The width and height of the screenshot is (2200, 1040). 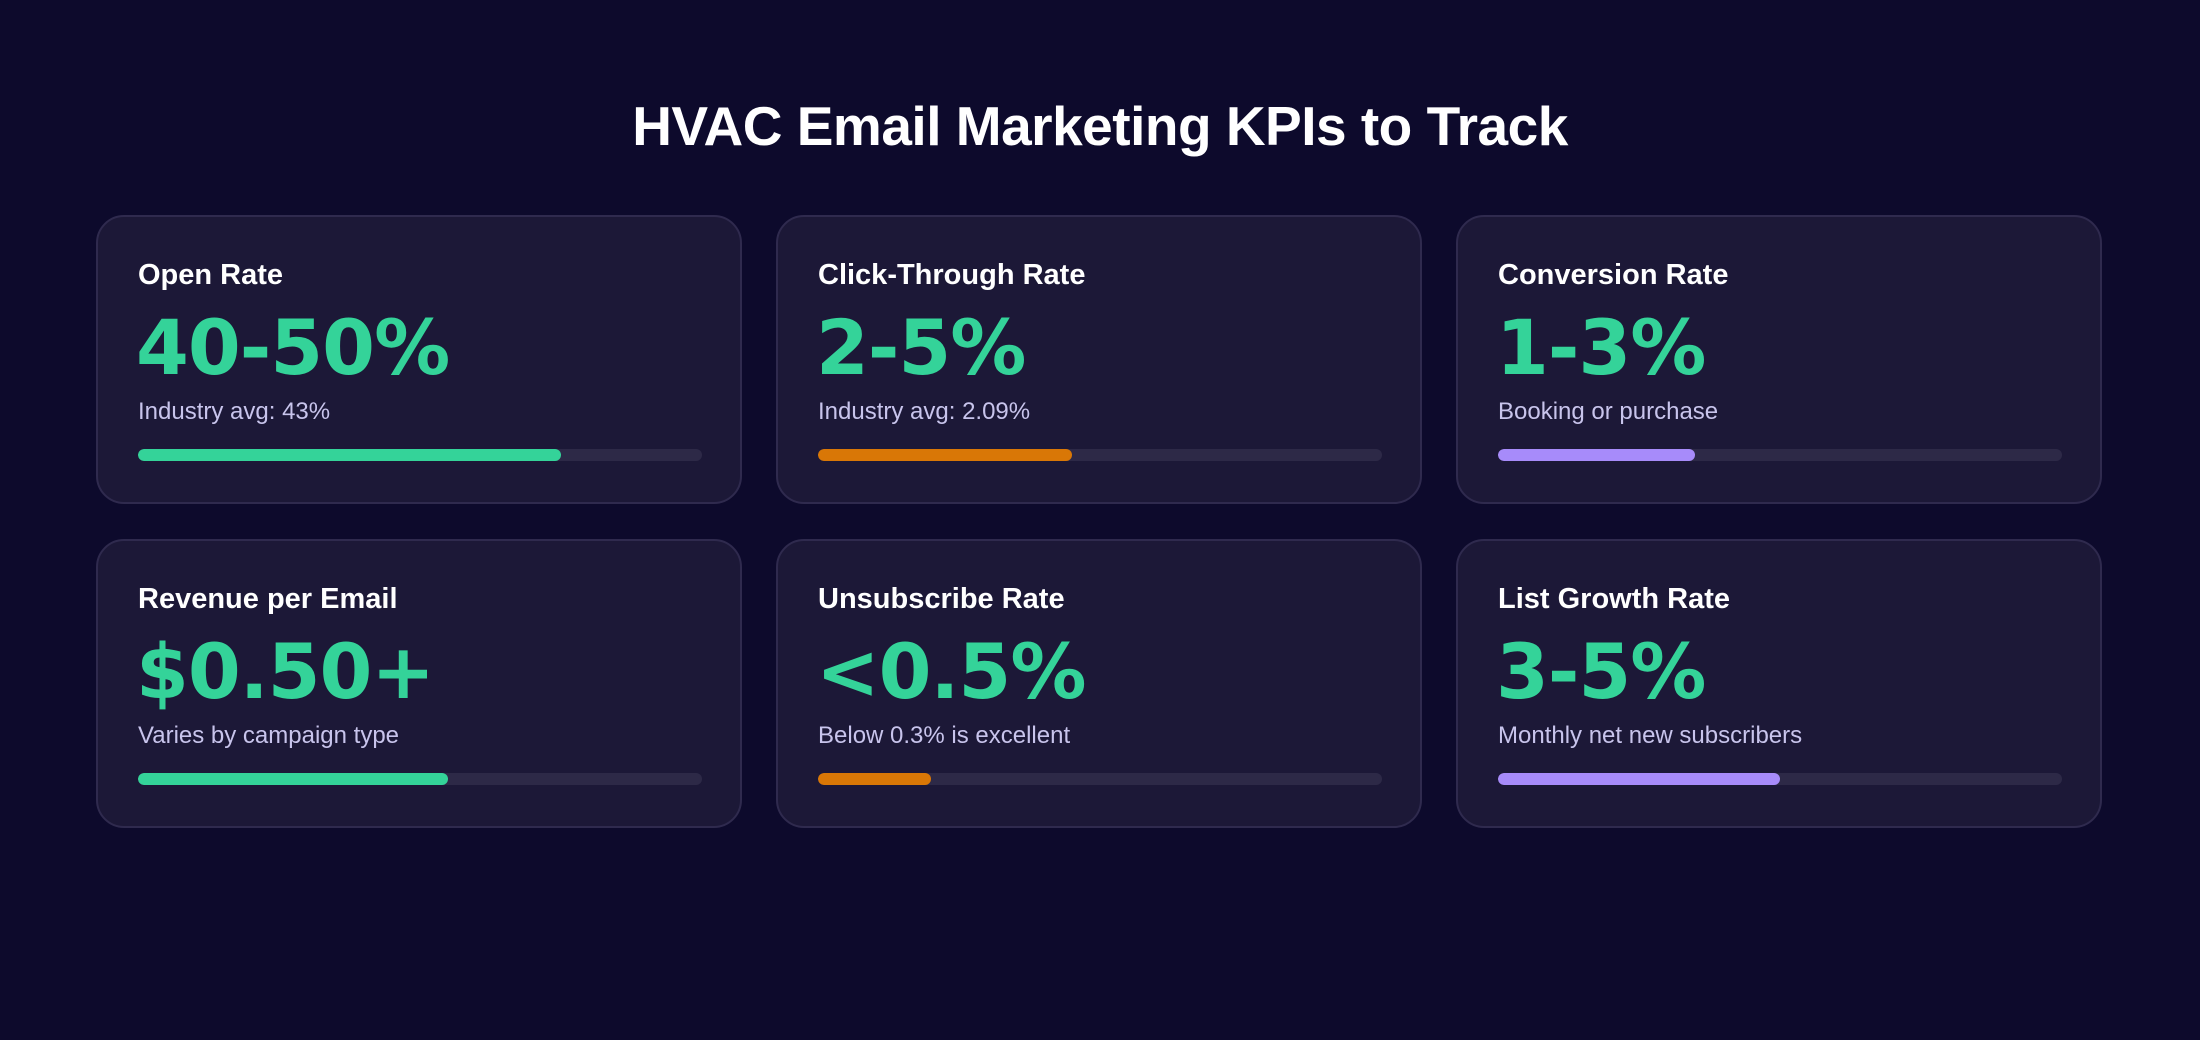 What do you see at coordinates (1601, 671) in the screenshot?
I see `kpi-value: 3-5%` at bounding box center [1601, 671].